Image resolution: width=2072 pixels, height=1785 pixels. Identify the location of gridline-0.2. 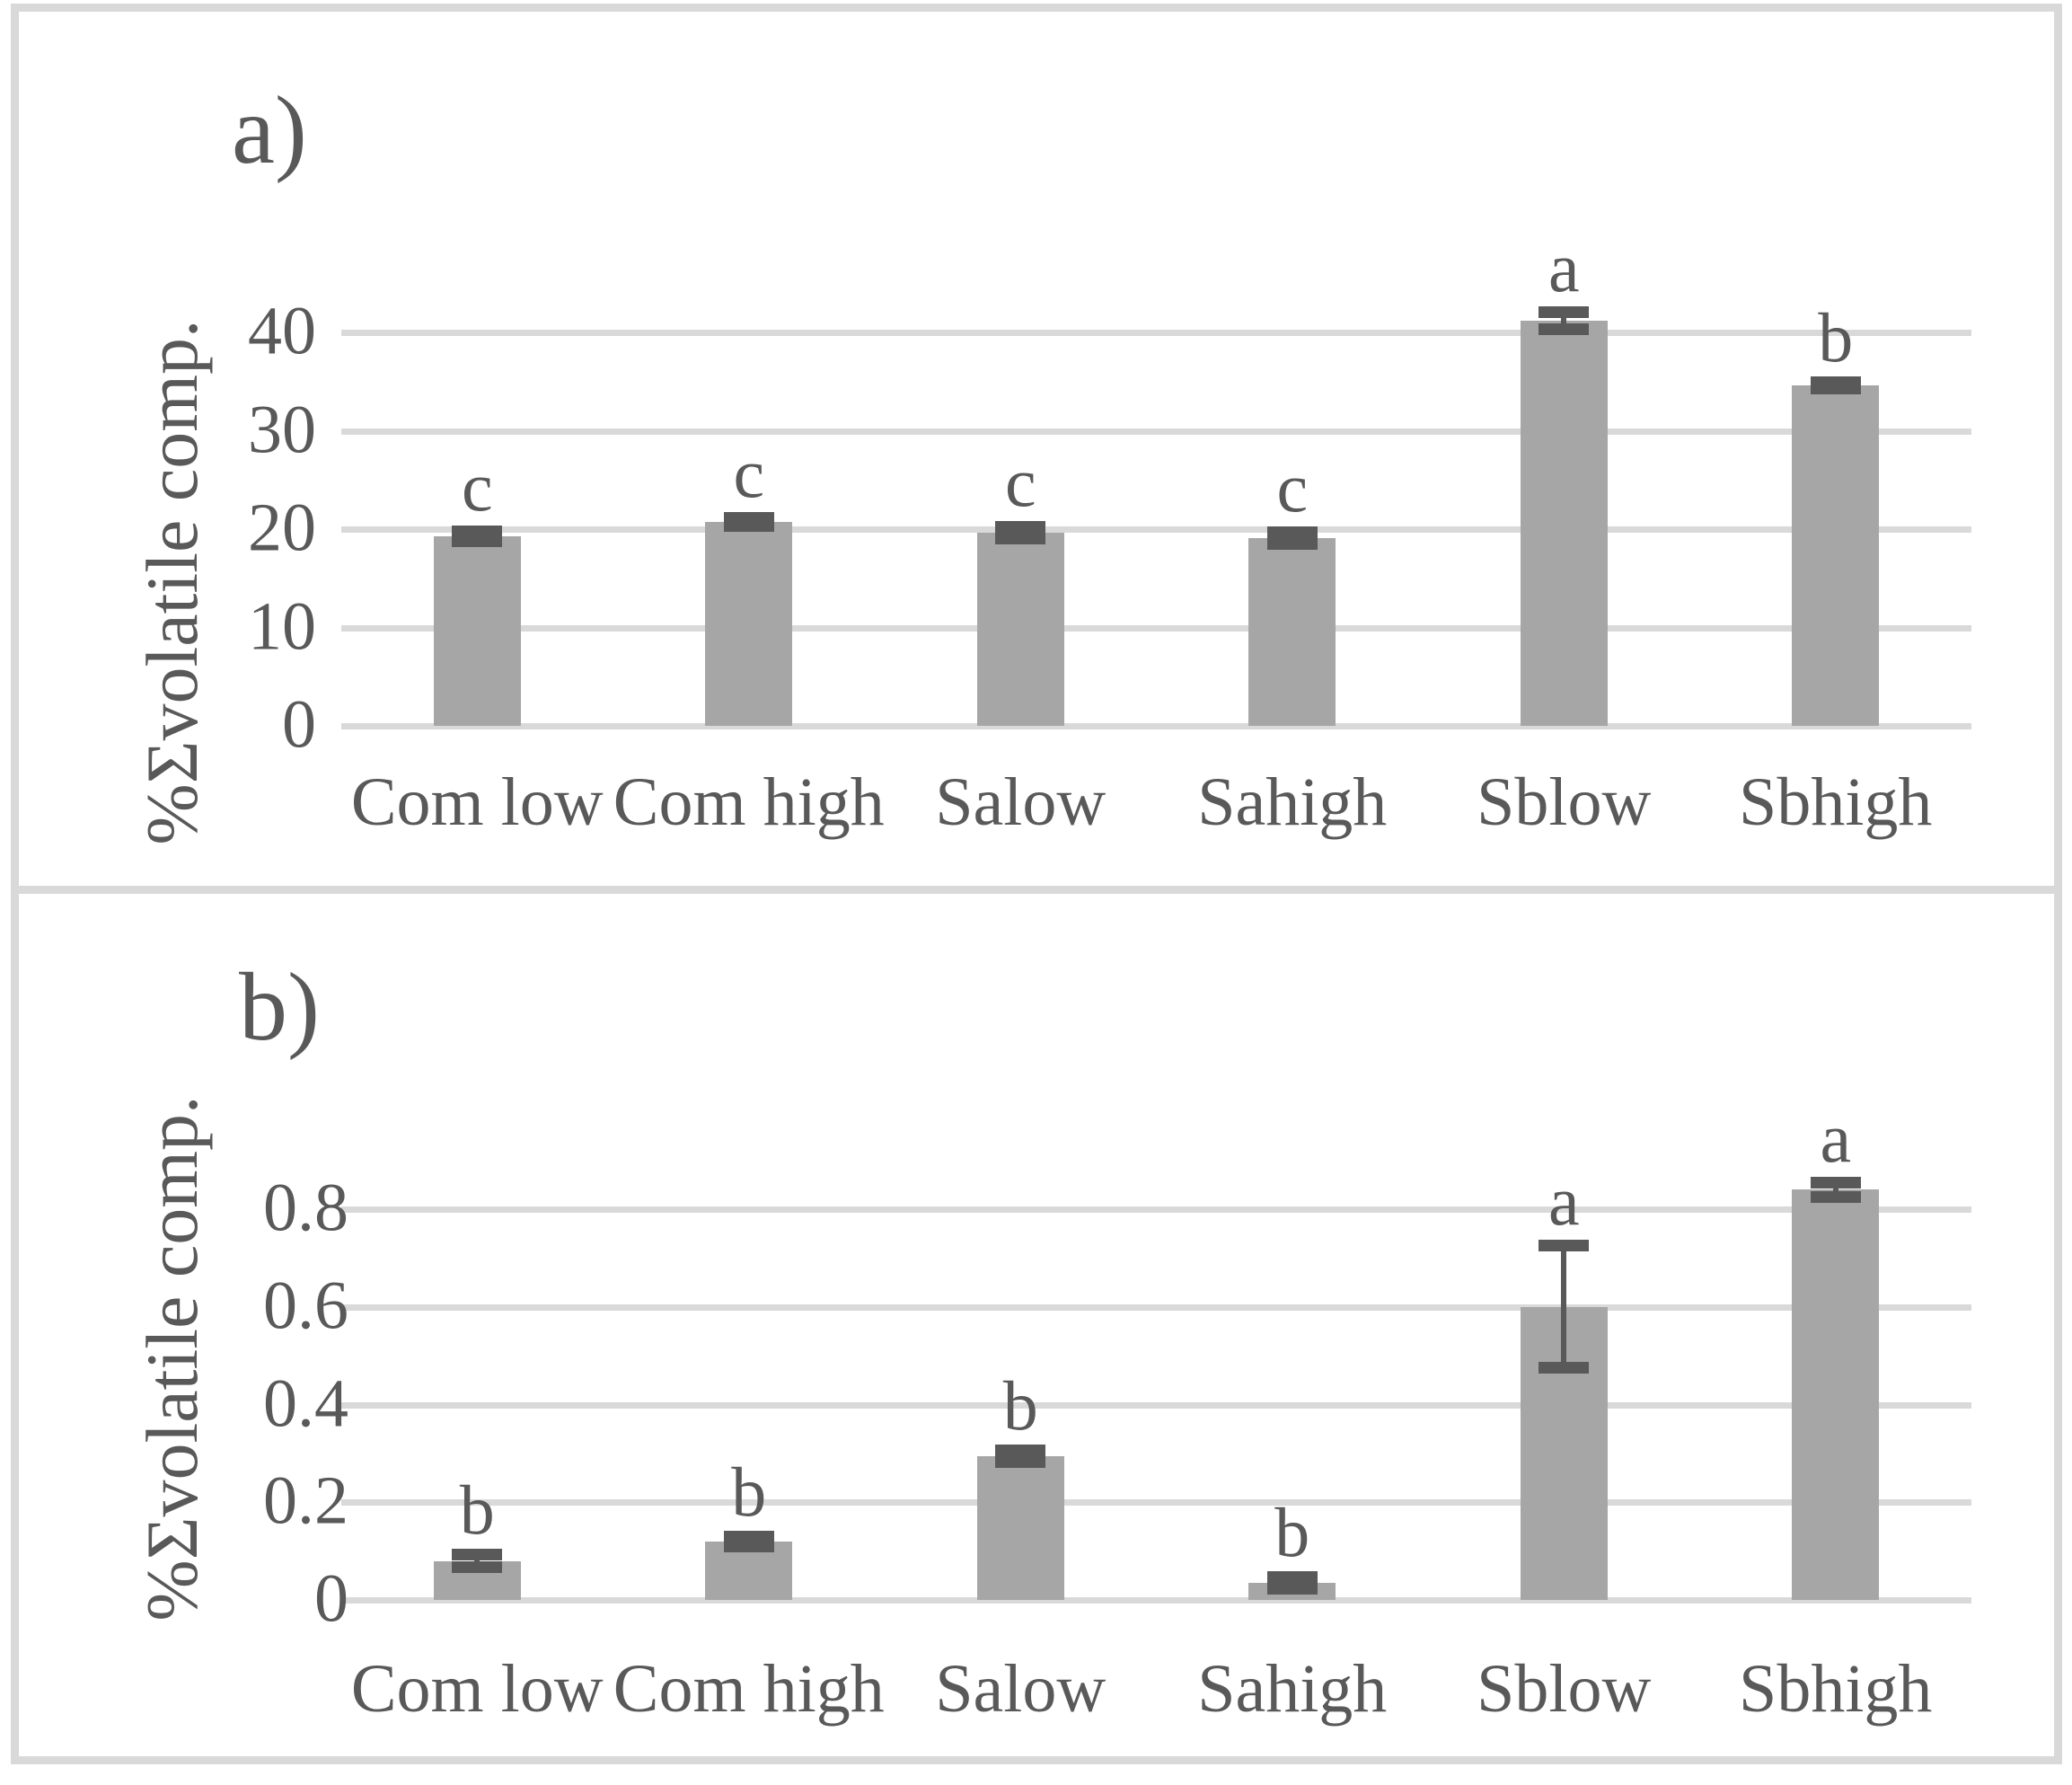
(1156, 1503).